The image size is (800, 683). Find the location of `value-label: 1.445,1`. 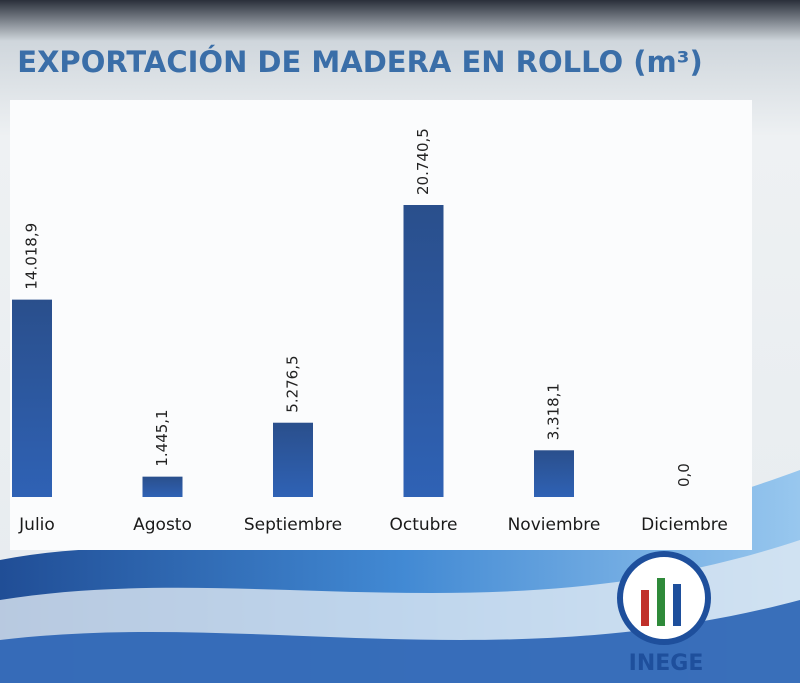

value-label: 1.445,1 is located at coordinates (162, 437).